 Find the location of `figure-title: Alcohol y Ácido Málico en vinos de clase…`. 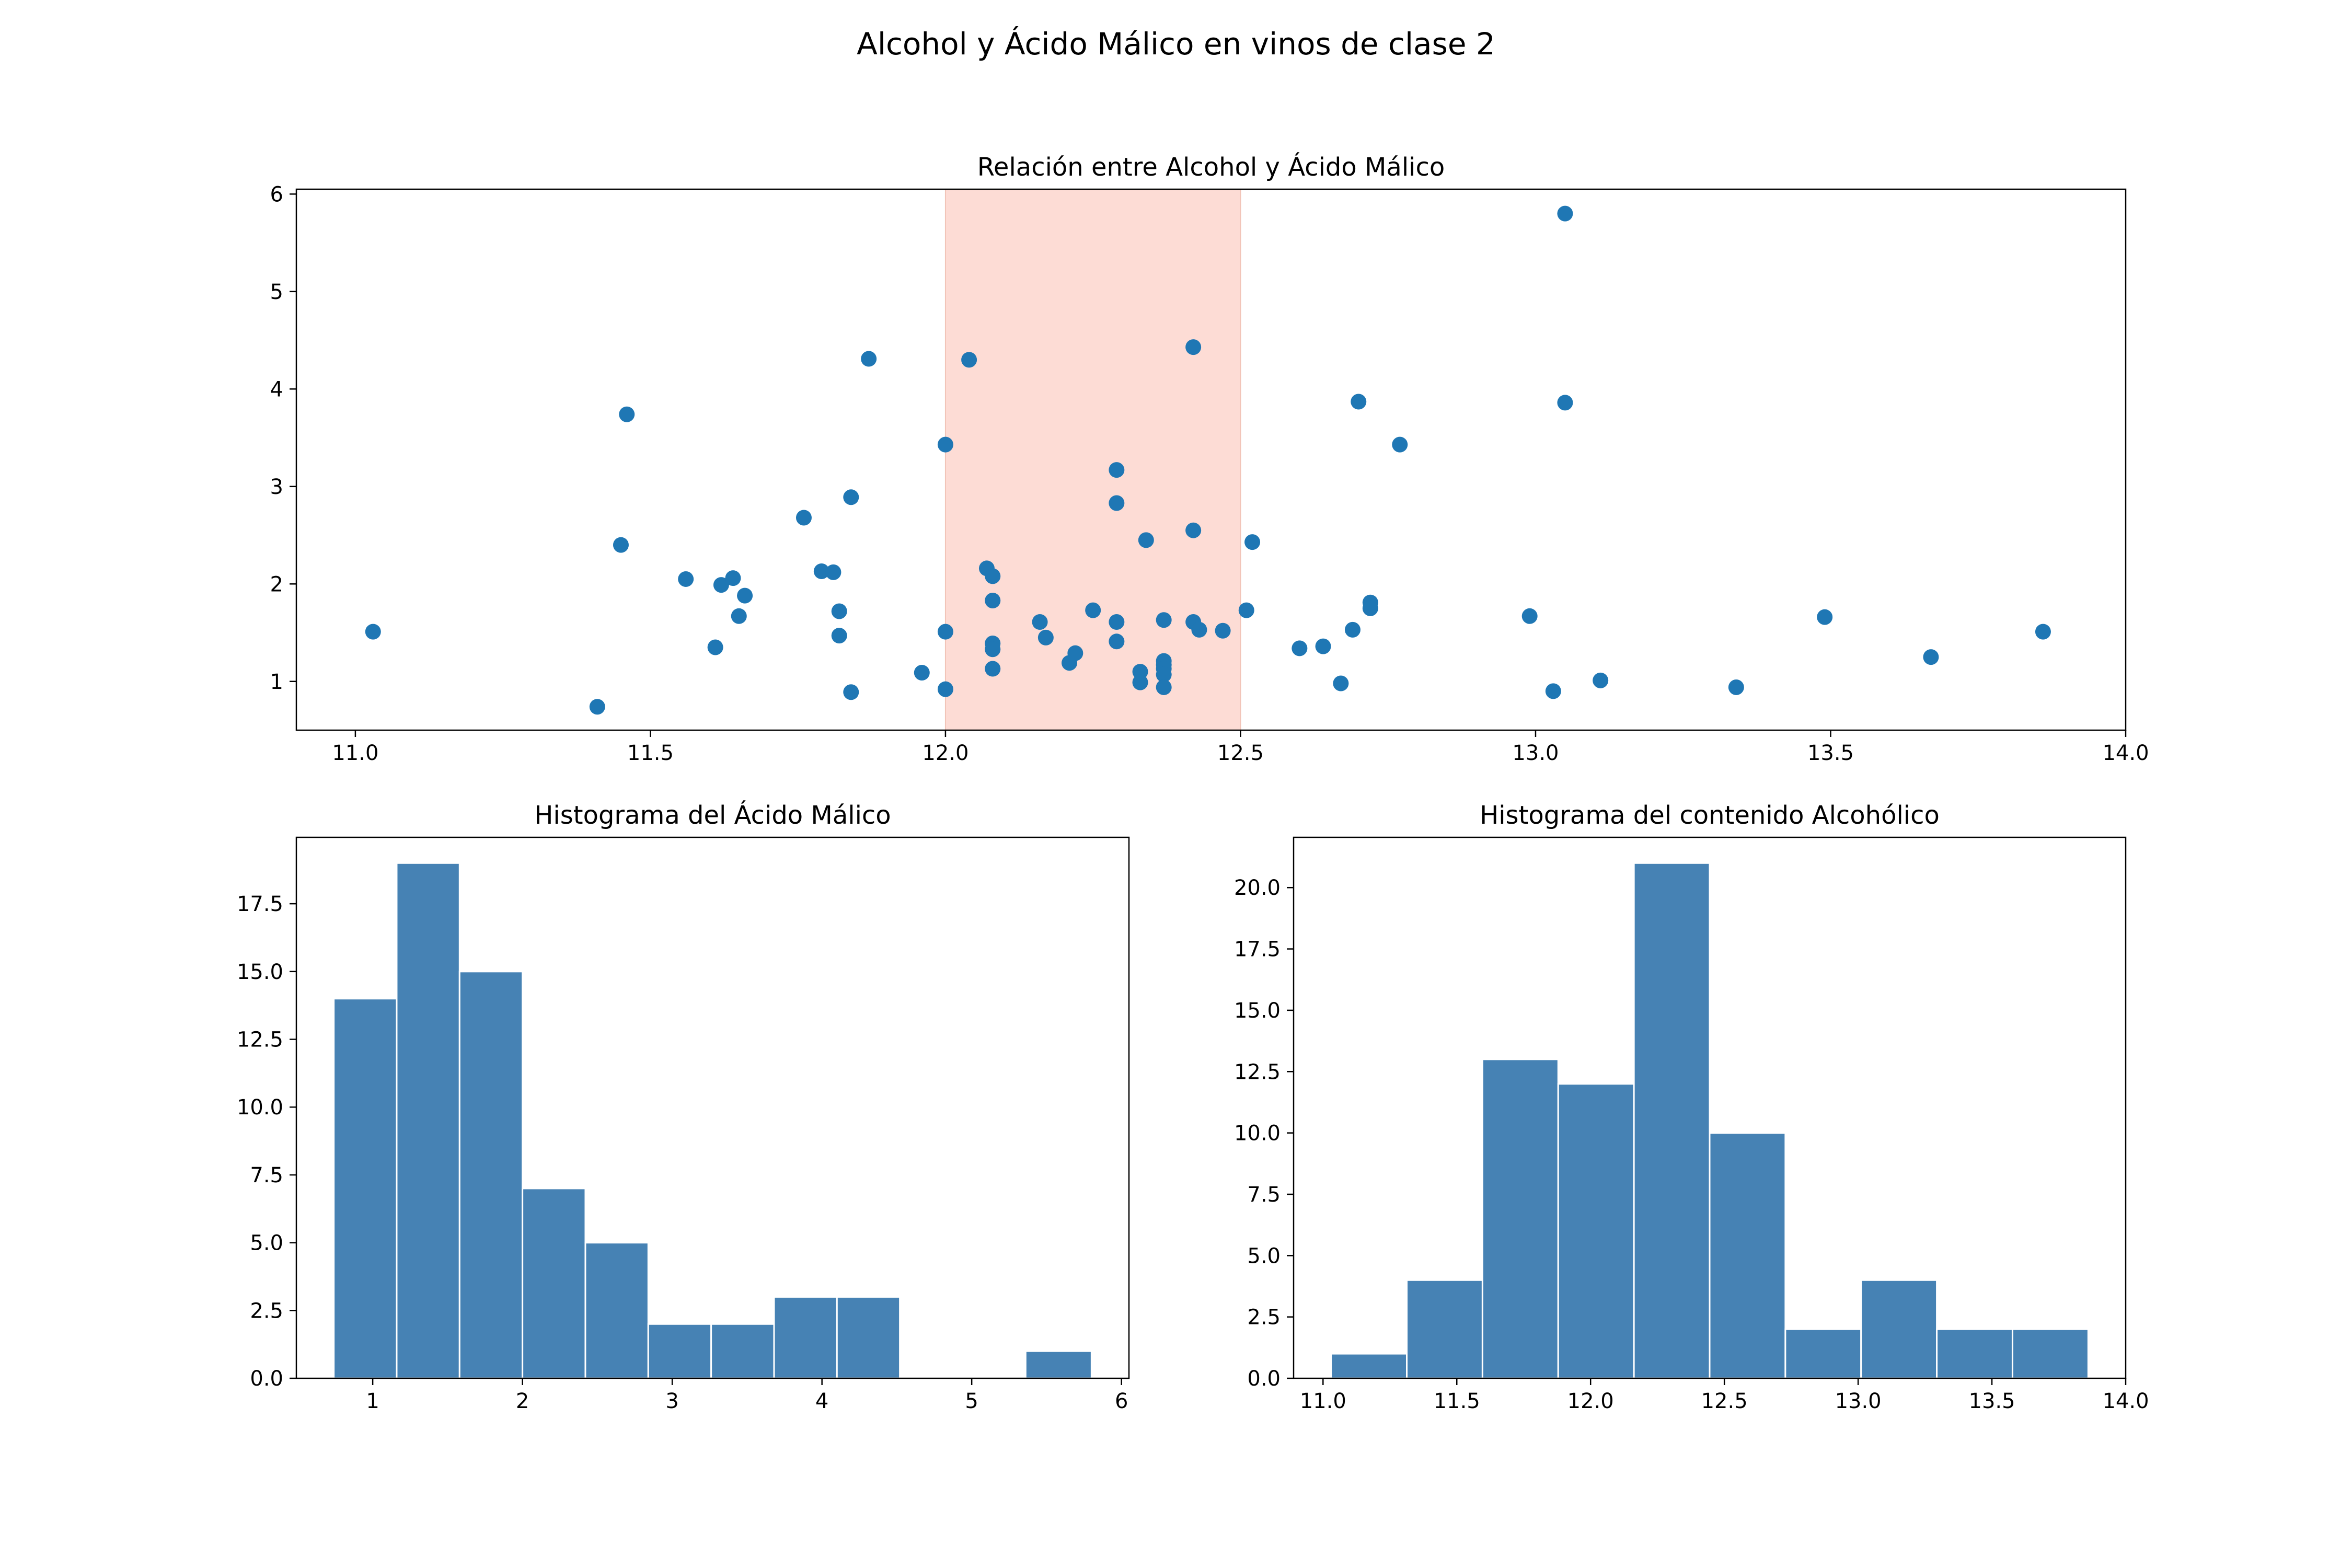

figure-title: Alcohol y Ácido Málico en vinos de clase… is located at coordinates (1176, 44).